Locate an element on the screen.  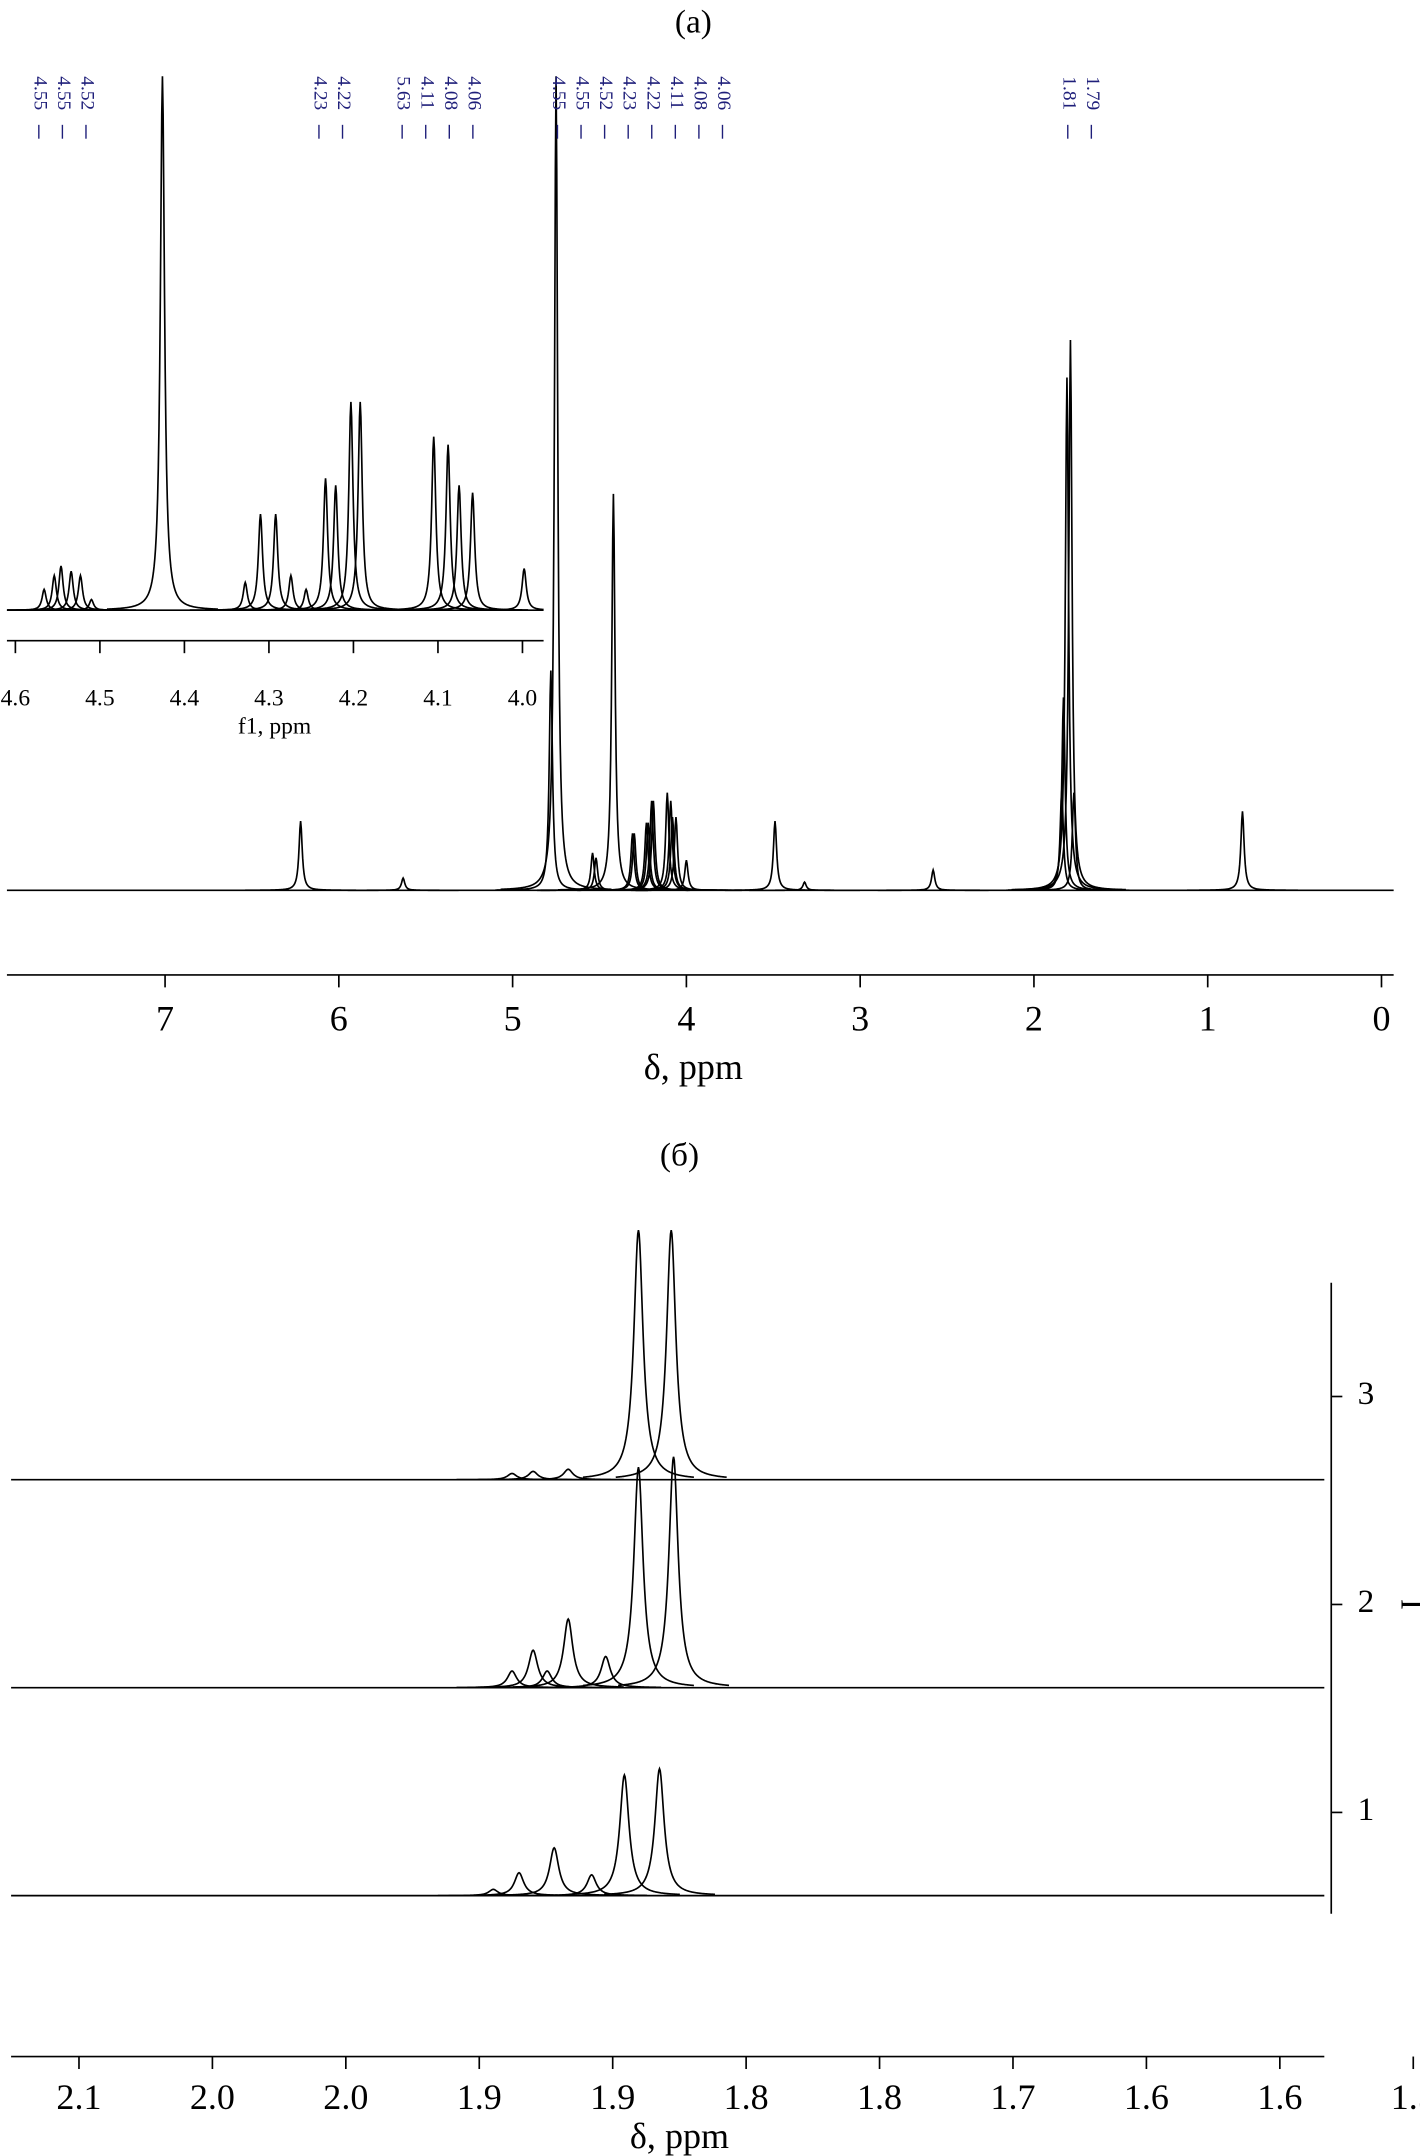
x-tick-label: 4.5 is located at coordinates (99, 699).